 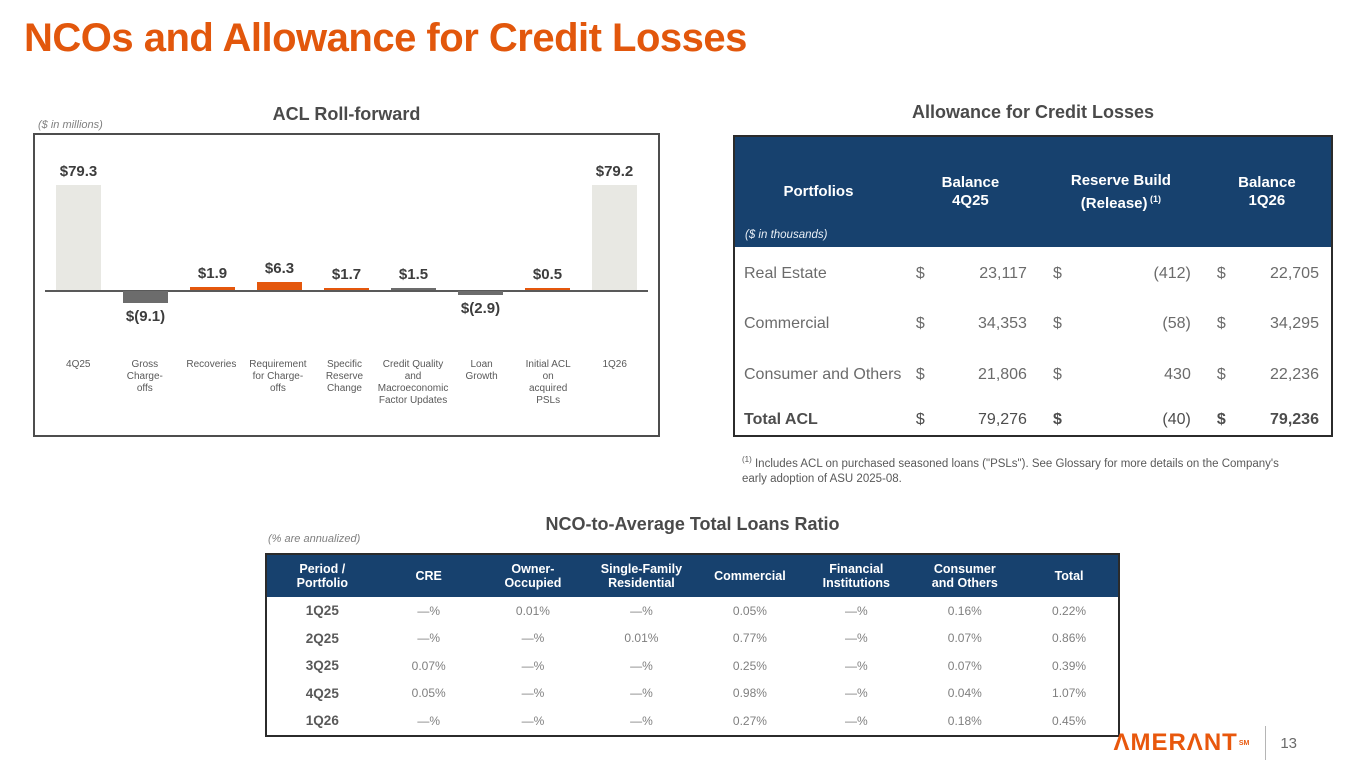 I want to click on waterfall-column: $79.2, so click(x=614, y=245).